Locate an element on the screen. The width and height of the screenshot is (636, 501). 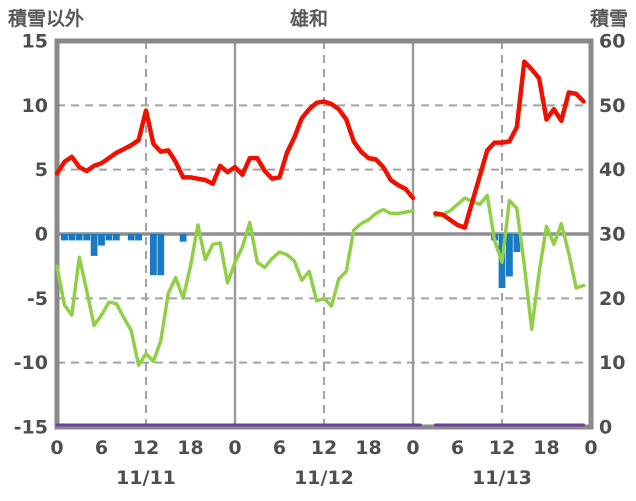
right-axis-tick-label: 40 is located at coordinates (612, 170).